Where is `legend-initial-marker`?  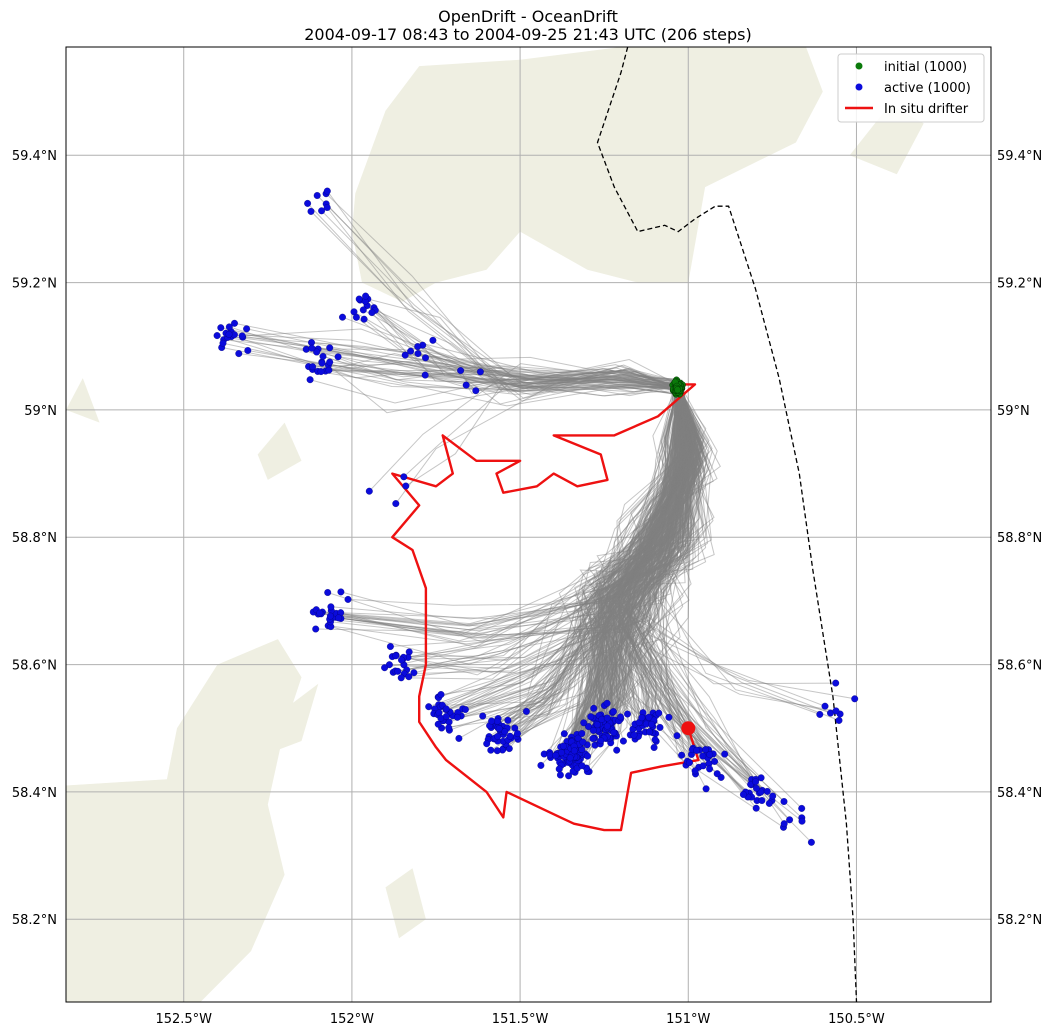 legend-initial-marker is located at coordinates (859, 66).